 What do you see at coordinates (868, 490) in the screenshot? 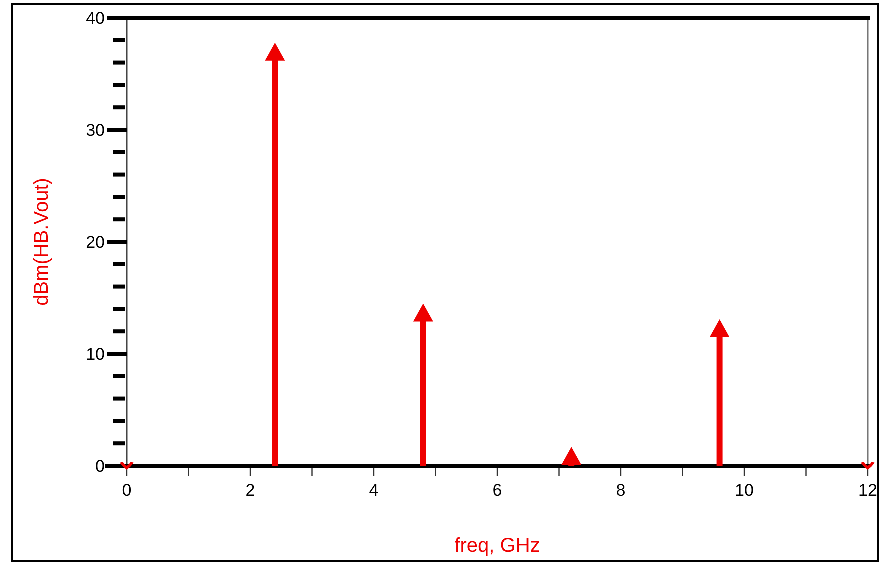
I see `x-tick-label: 12` at bounding box center [868, 490].